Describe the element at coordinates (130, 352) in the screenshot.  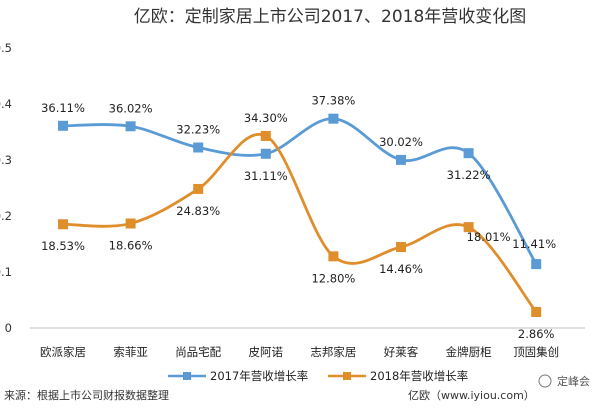
I see `x-category-label: 索菲亚` at that location.